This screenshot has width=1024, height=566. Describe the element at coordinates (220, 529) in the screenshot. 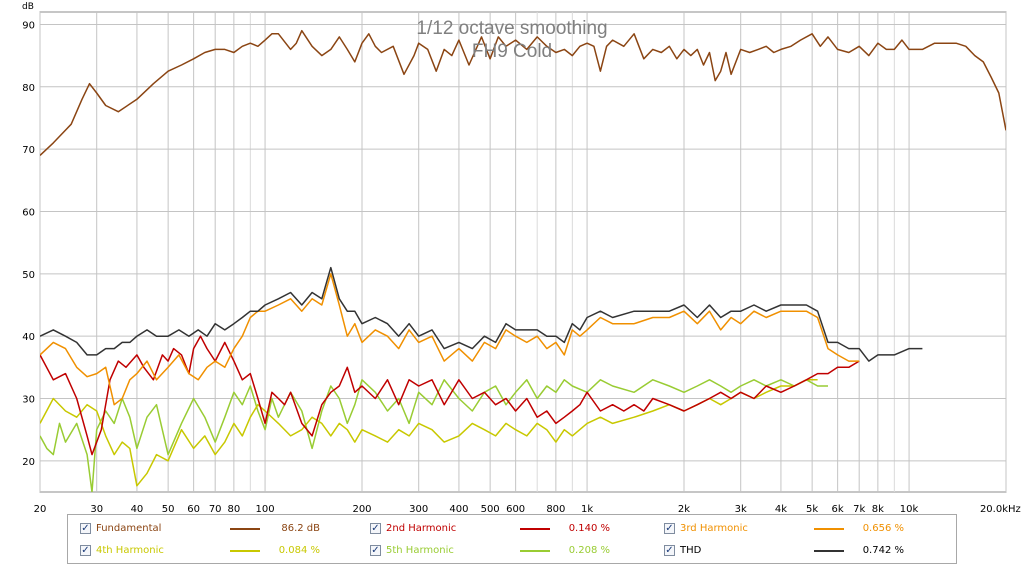

I see `legend-item-fundamental: ✓ Fundamental 86.2 dB` at that location.